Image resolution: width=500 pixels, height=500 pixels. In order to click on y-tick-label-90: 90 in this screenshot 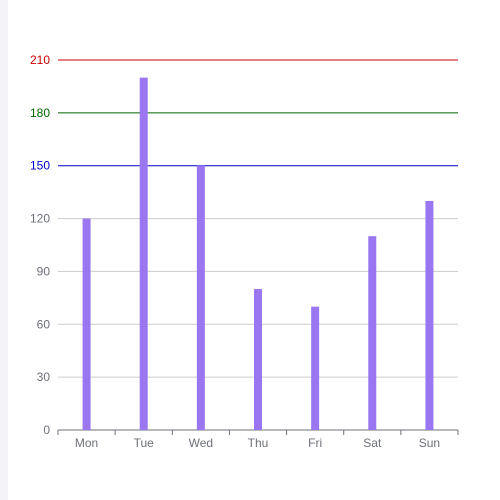, I will do `click(44, 271)`.